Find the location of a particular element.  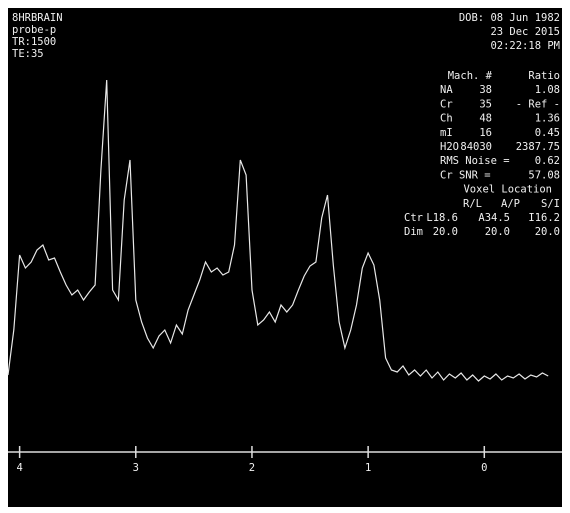

dob: DOB: 08 Jun 1982 is located at coordinates (509, 18).